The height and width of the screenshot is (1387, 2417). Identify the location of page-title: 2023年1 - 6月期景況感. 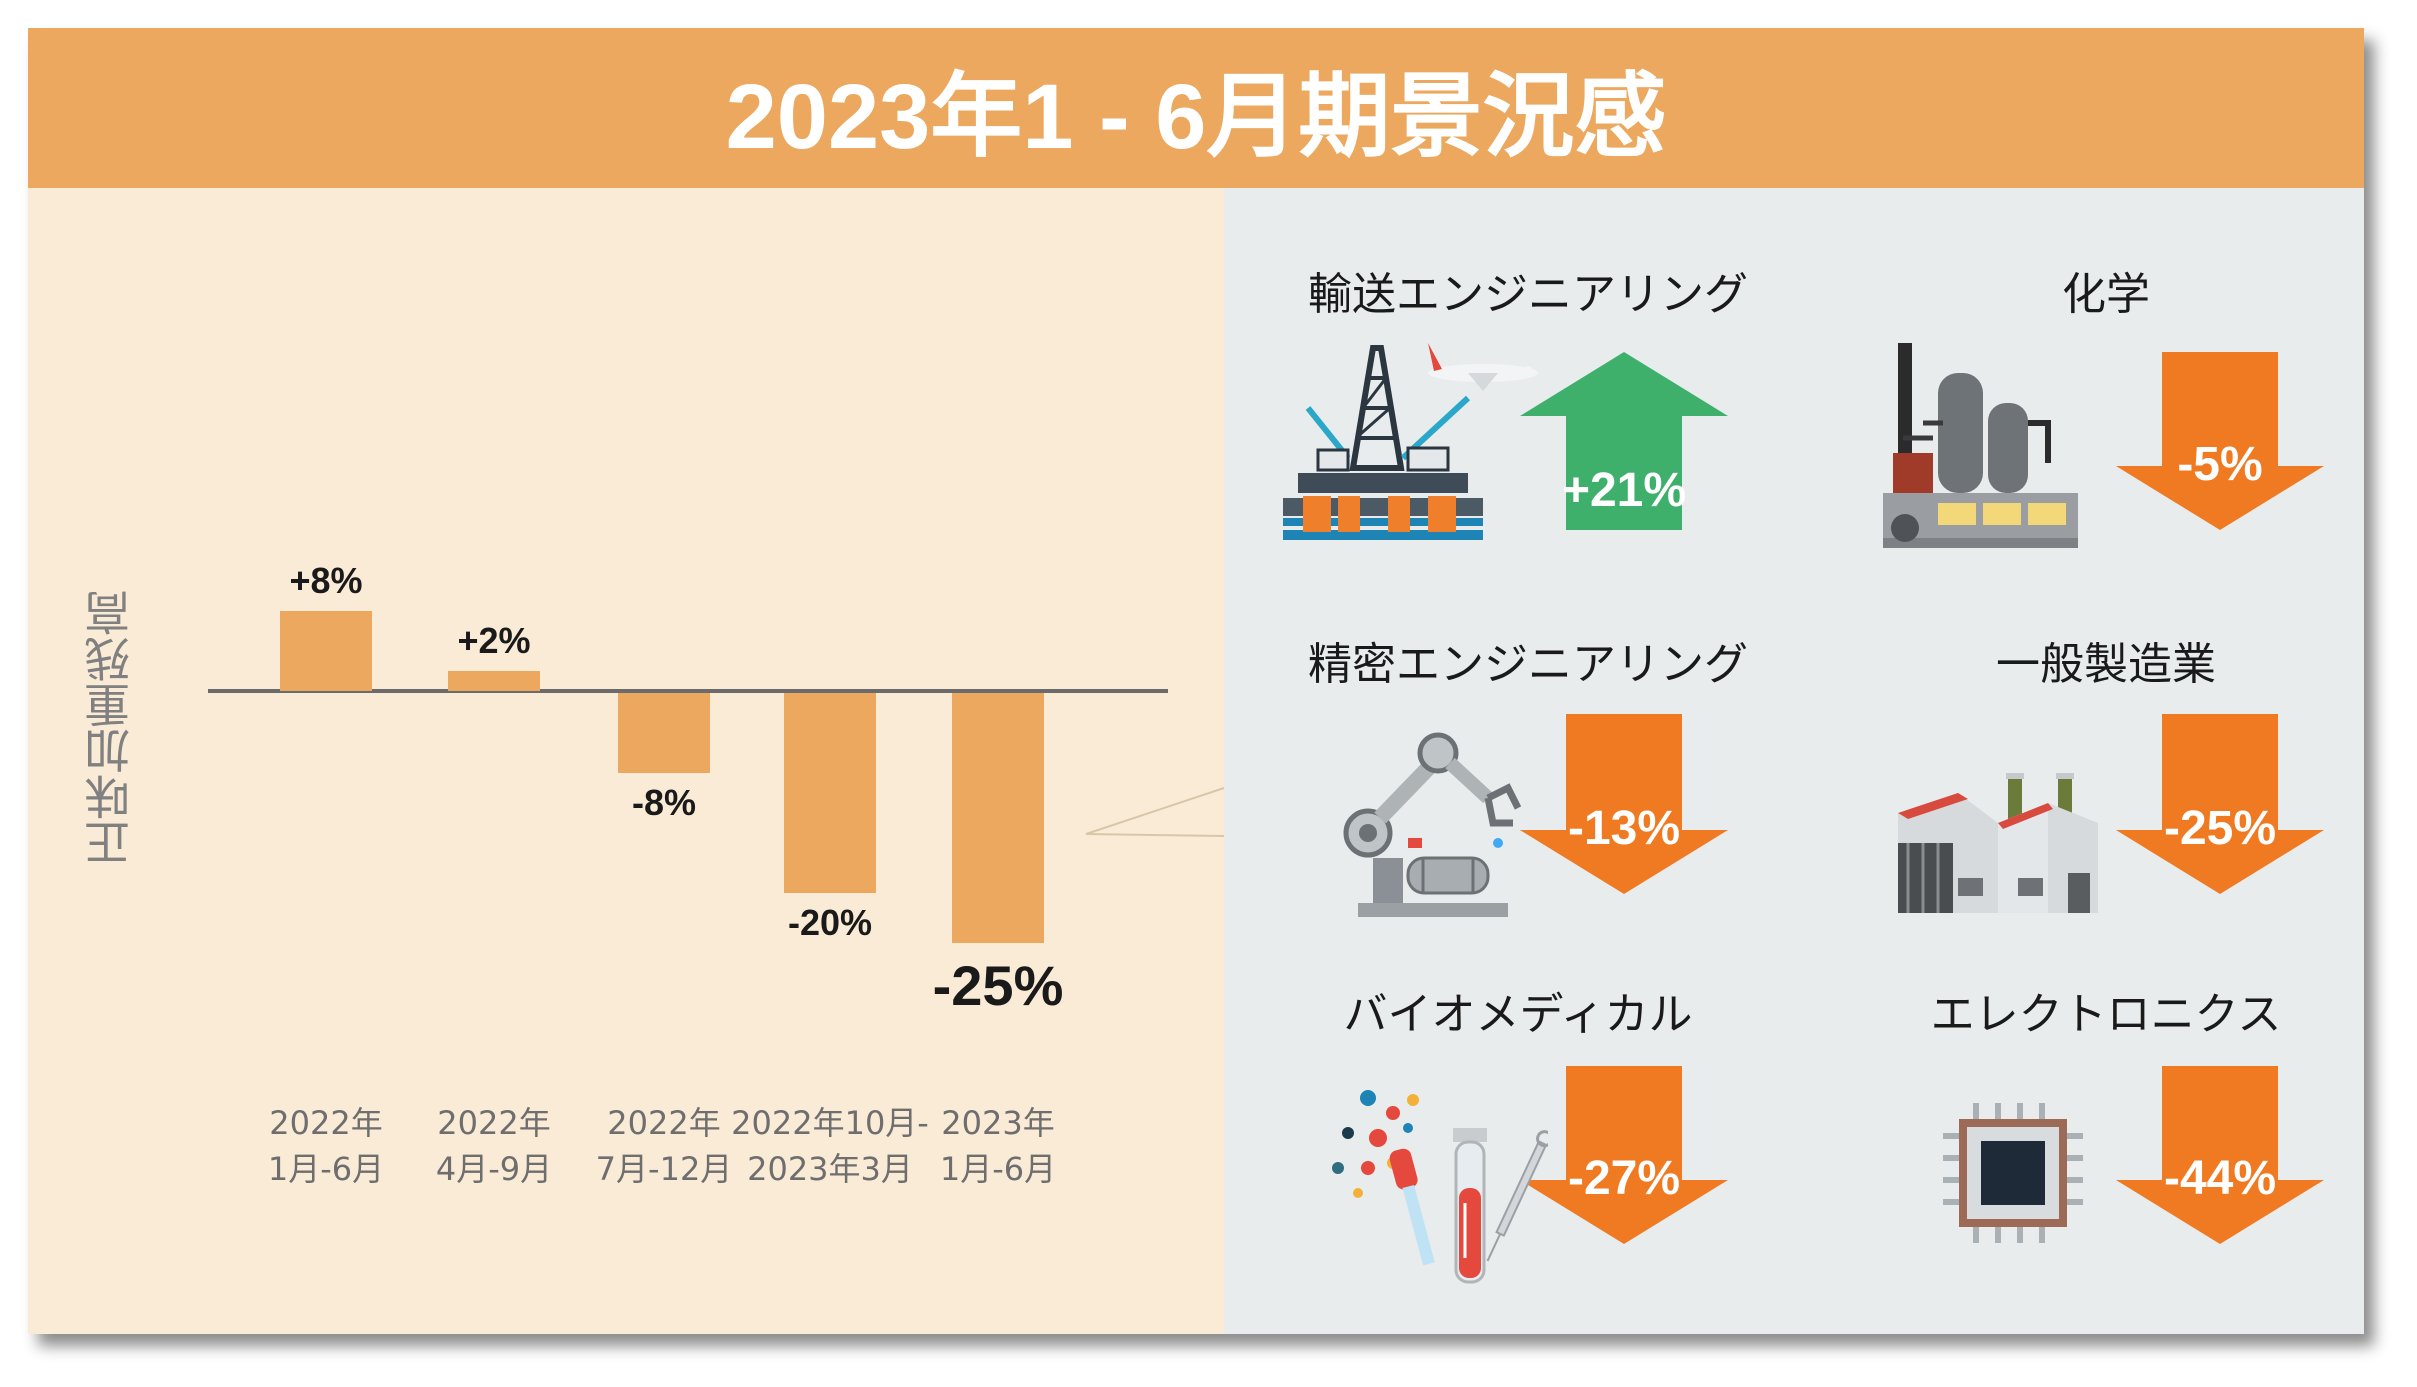
(1196, 108).